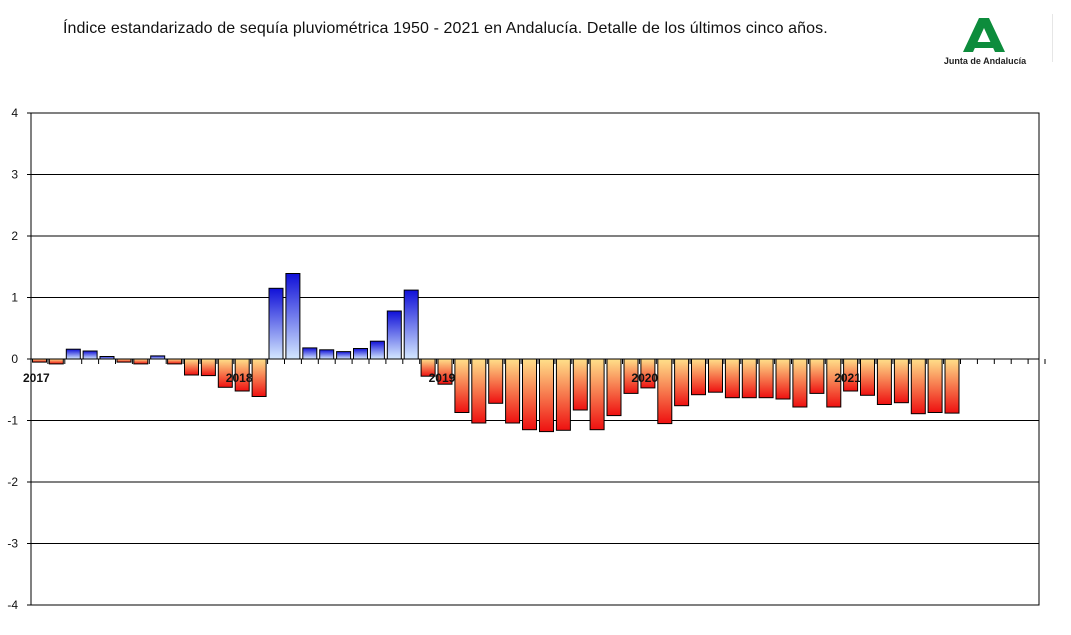 The width and height of the screenshot is (1071, 635). What do you see at coordinates (847, 378) in the screenshot?
I see `year-label: 2021` at bounding box center [847, 378].